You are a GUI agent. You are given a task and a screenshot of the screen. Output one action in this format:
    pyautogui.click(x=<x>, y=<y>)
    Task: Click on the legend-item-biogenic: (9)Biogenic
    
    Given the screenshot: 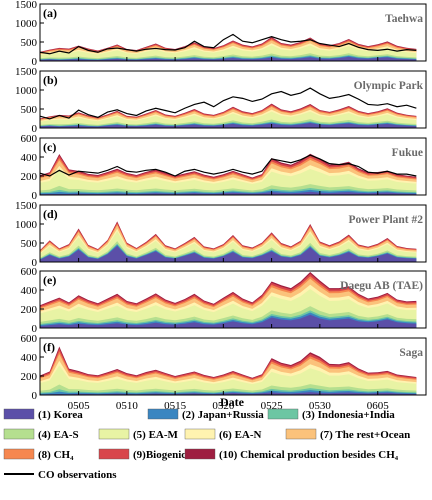 What is the action you would take?
    pyautogui.click(x=142, y=455)
    